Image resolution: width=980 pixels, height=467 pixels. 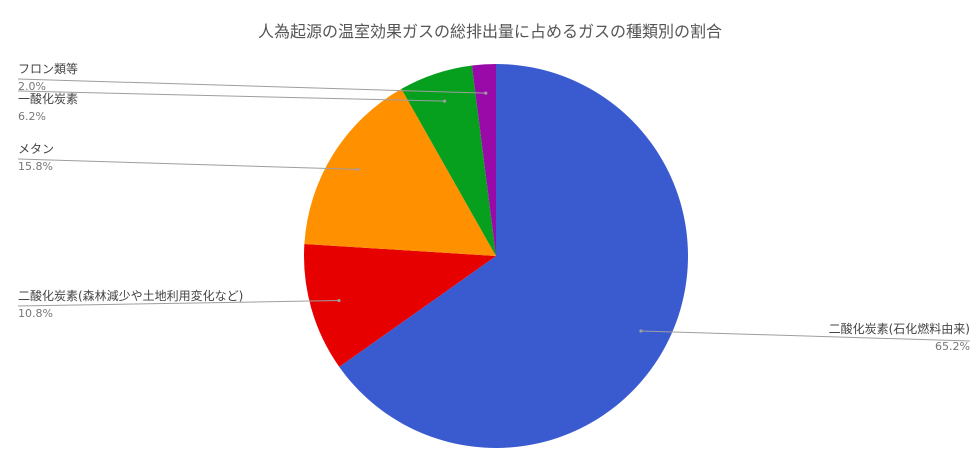 I want to click on slice-value-label: 65.2%, so click(x=952, y=346).